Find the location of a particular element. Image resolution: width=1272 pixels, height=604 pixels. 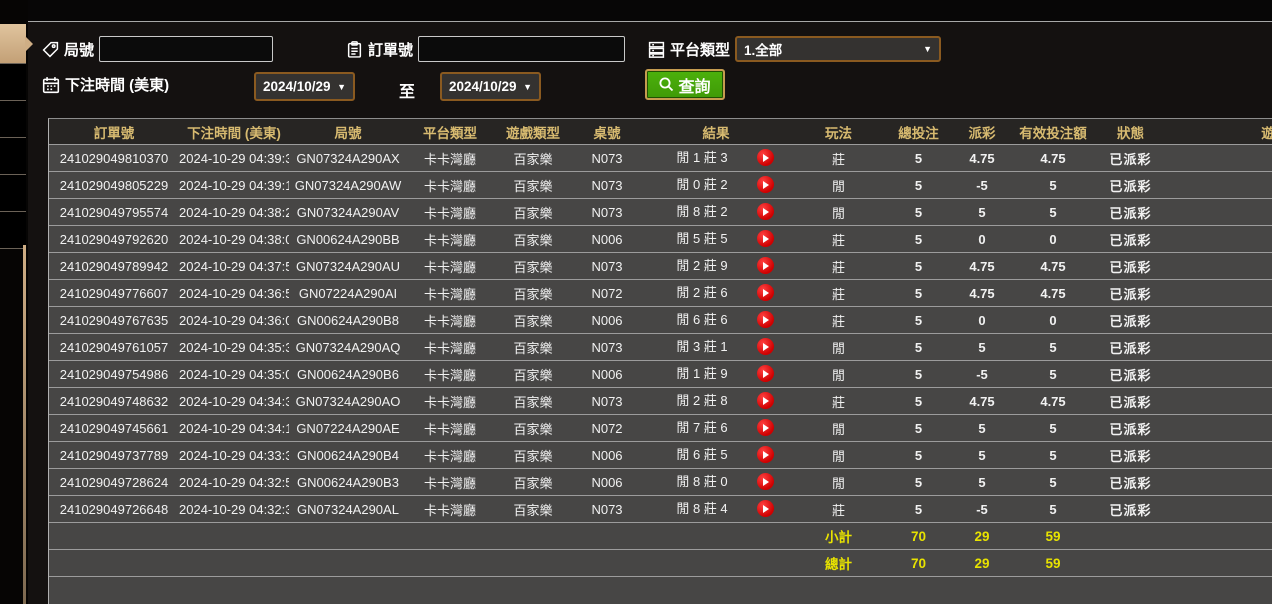

cell-table-no: N073 is located at coordinates (607, 158).